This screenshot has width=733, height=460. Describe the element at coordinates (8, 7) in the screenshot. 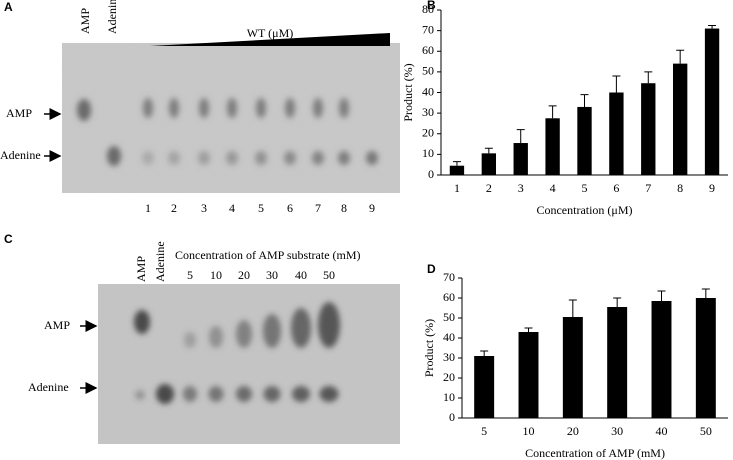

I see `panel-label: A` at that location.